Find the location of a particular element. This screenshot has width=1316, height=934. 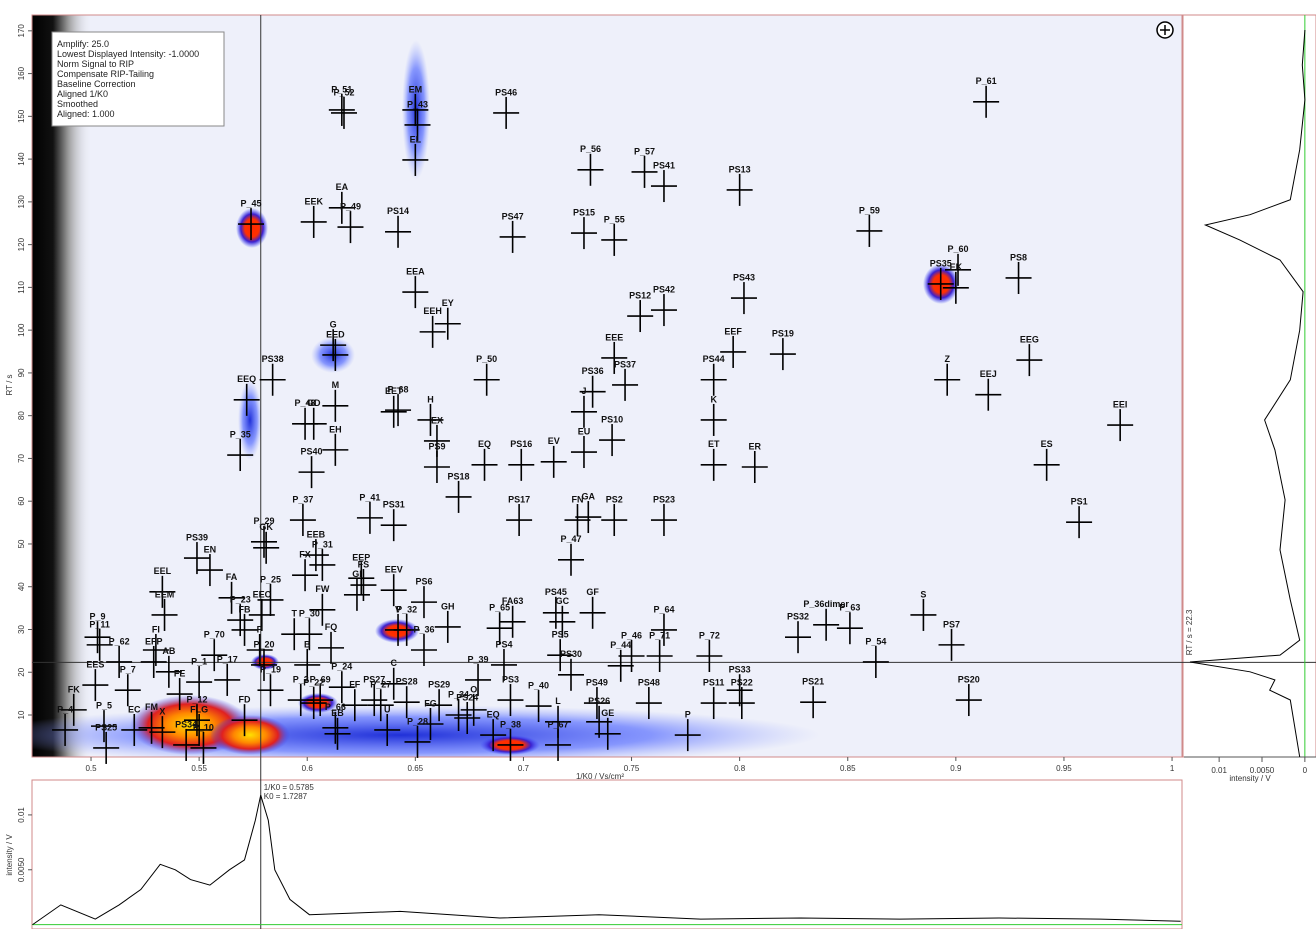

marker-label: G is located at coordinates (333, 324).